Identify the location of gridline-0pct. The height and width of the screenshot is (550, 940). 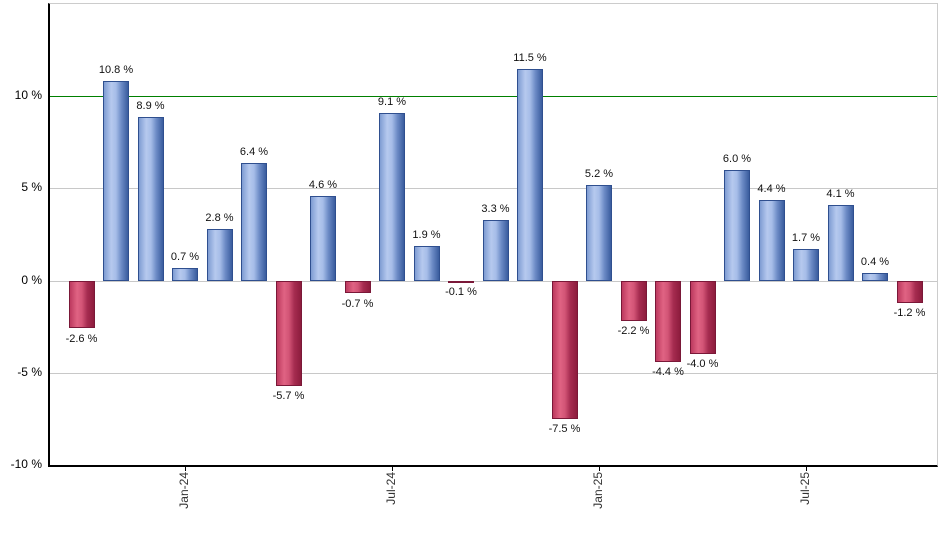
(493, 281).